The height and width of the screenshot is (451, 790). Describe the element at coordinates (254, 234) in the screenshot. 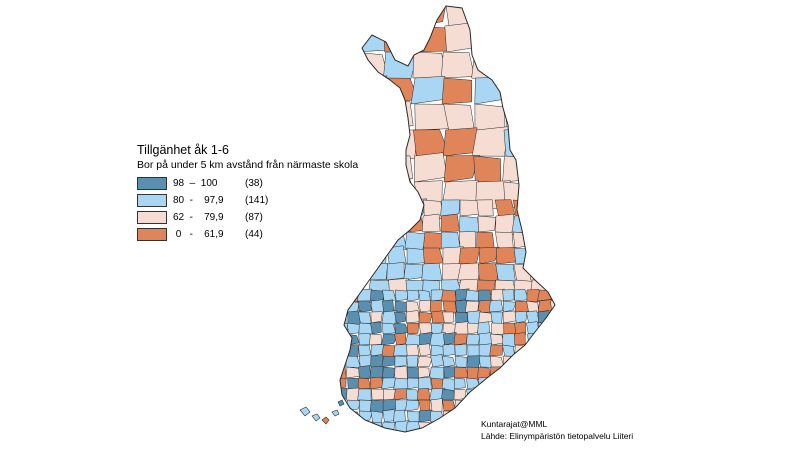

I see `legend-count: (44)` at that location.